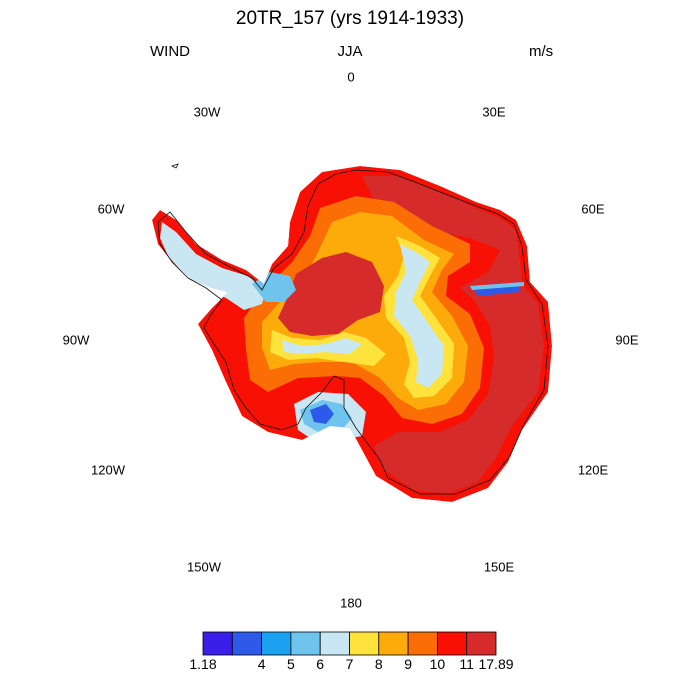  Describe the element at coordinates (593, 470) in the screenshot. I see `lon-label-120e: 120E` at that location.